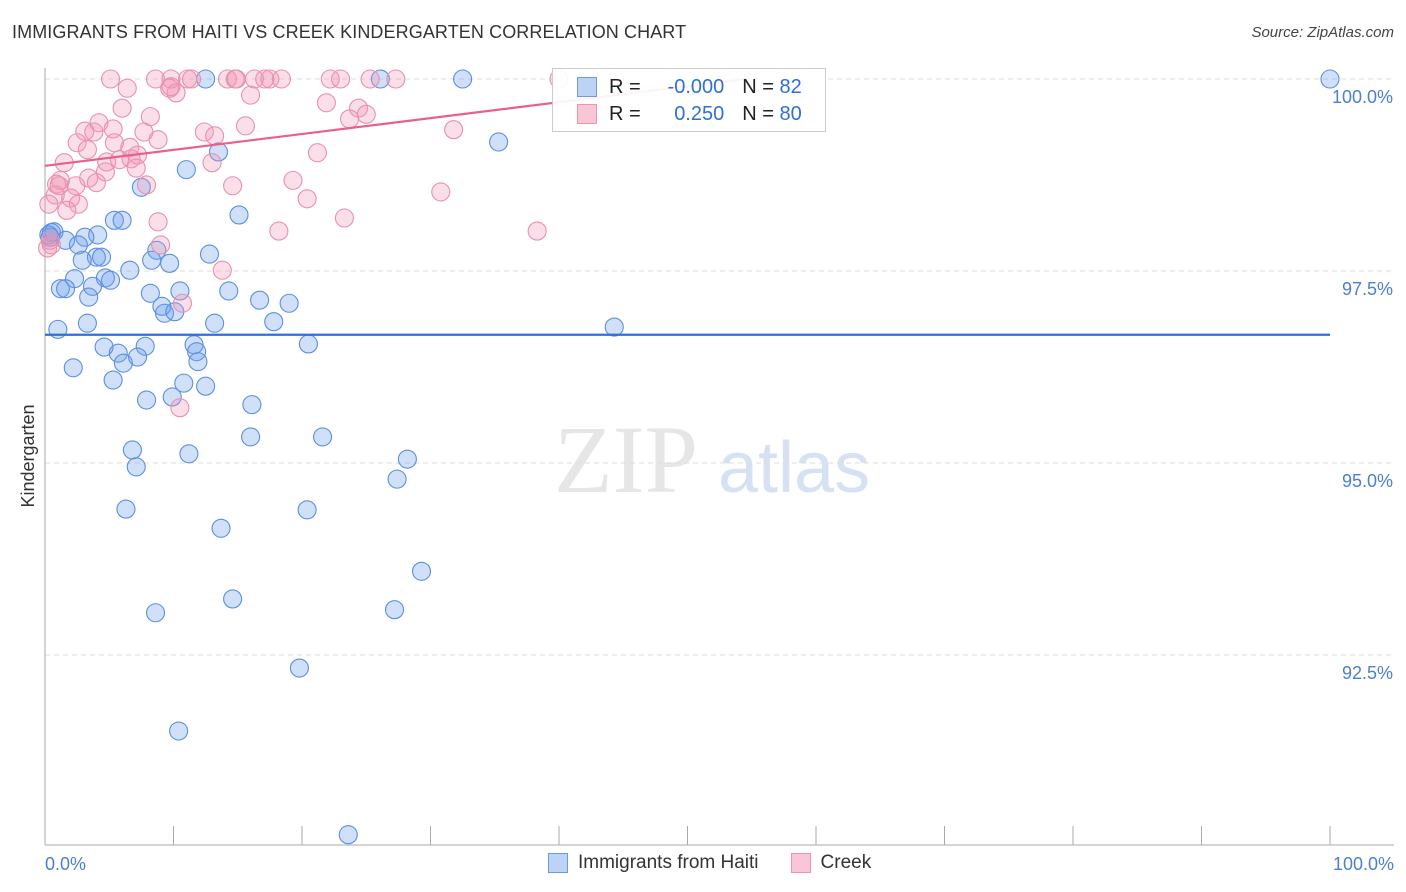 Image resolution: width=1406 pixels, height=892 pixels. I want to click on creek-swatch, so click(587, 114).